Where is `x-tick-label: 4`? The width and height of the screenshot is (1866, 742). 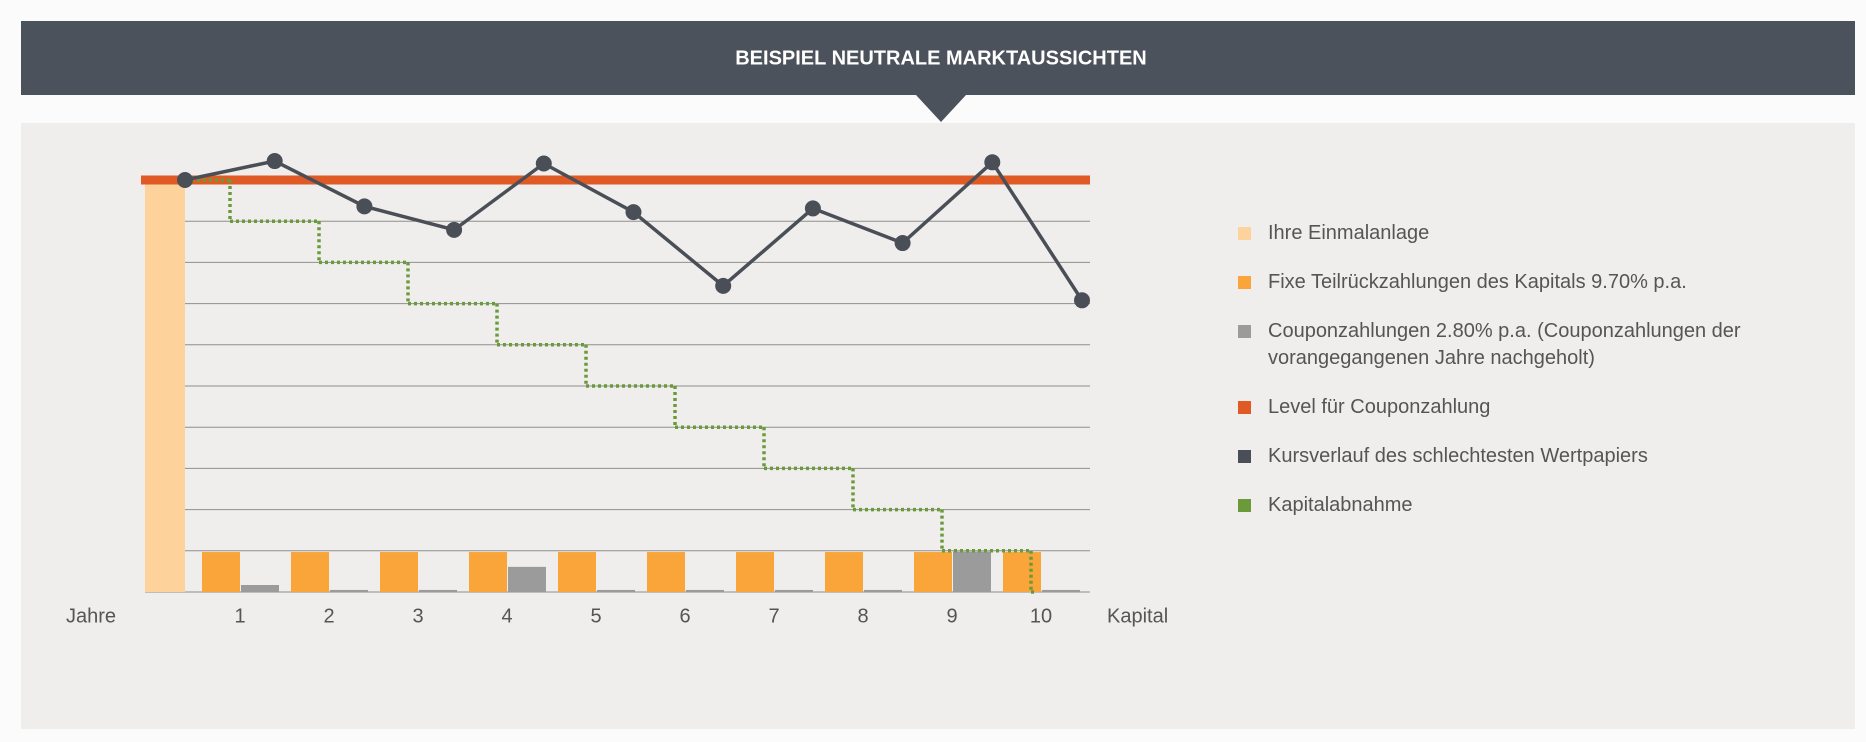
x-tick-label: 4 is located at coordinates (506, 616).